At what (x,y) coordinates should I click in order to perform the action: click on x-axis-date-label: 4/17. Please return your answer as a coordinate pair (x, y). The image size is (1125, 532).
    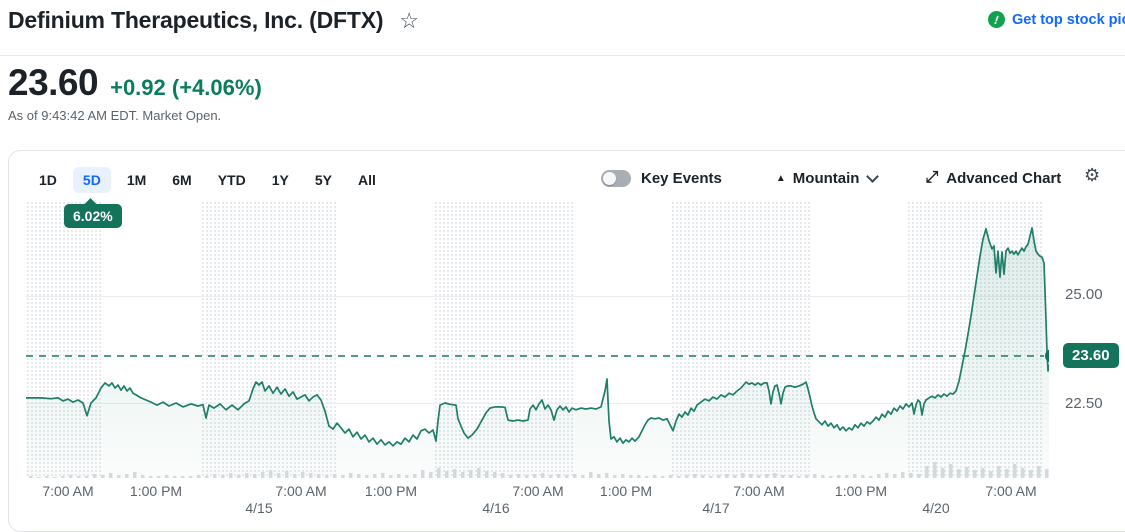
    Looking at the image, I should click on (716, 508).